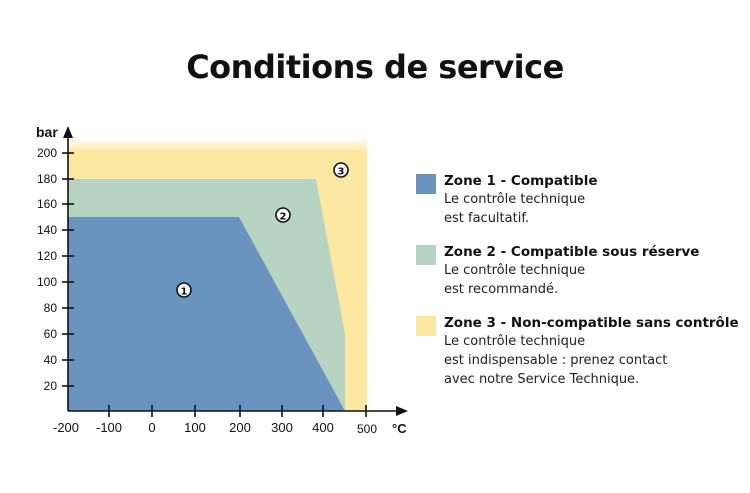  I want to click on svg-text: -100, so click(109, 427).